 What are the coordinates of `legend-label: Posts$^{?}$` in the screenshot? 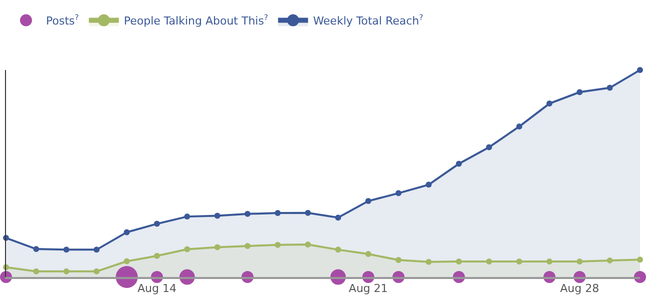 It's located at (62, 20).